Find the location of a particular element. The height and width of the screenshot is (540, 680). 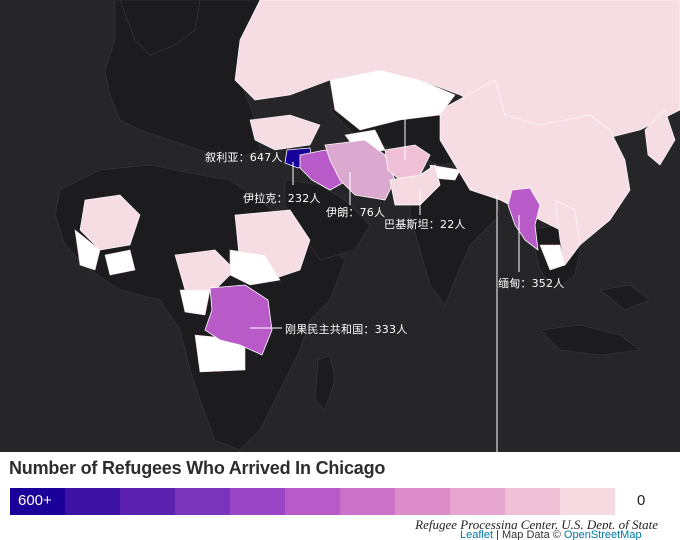

label-iran: 伊朗：76人 is located at coordinates (356, 212).